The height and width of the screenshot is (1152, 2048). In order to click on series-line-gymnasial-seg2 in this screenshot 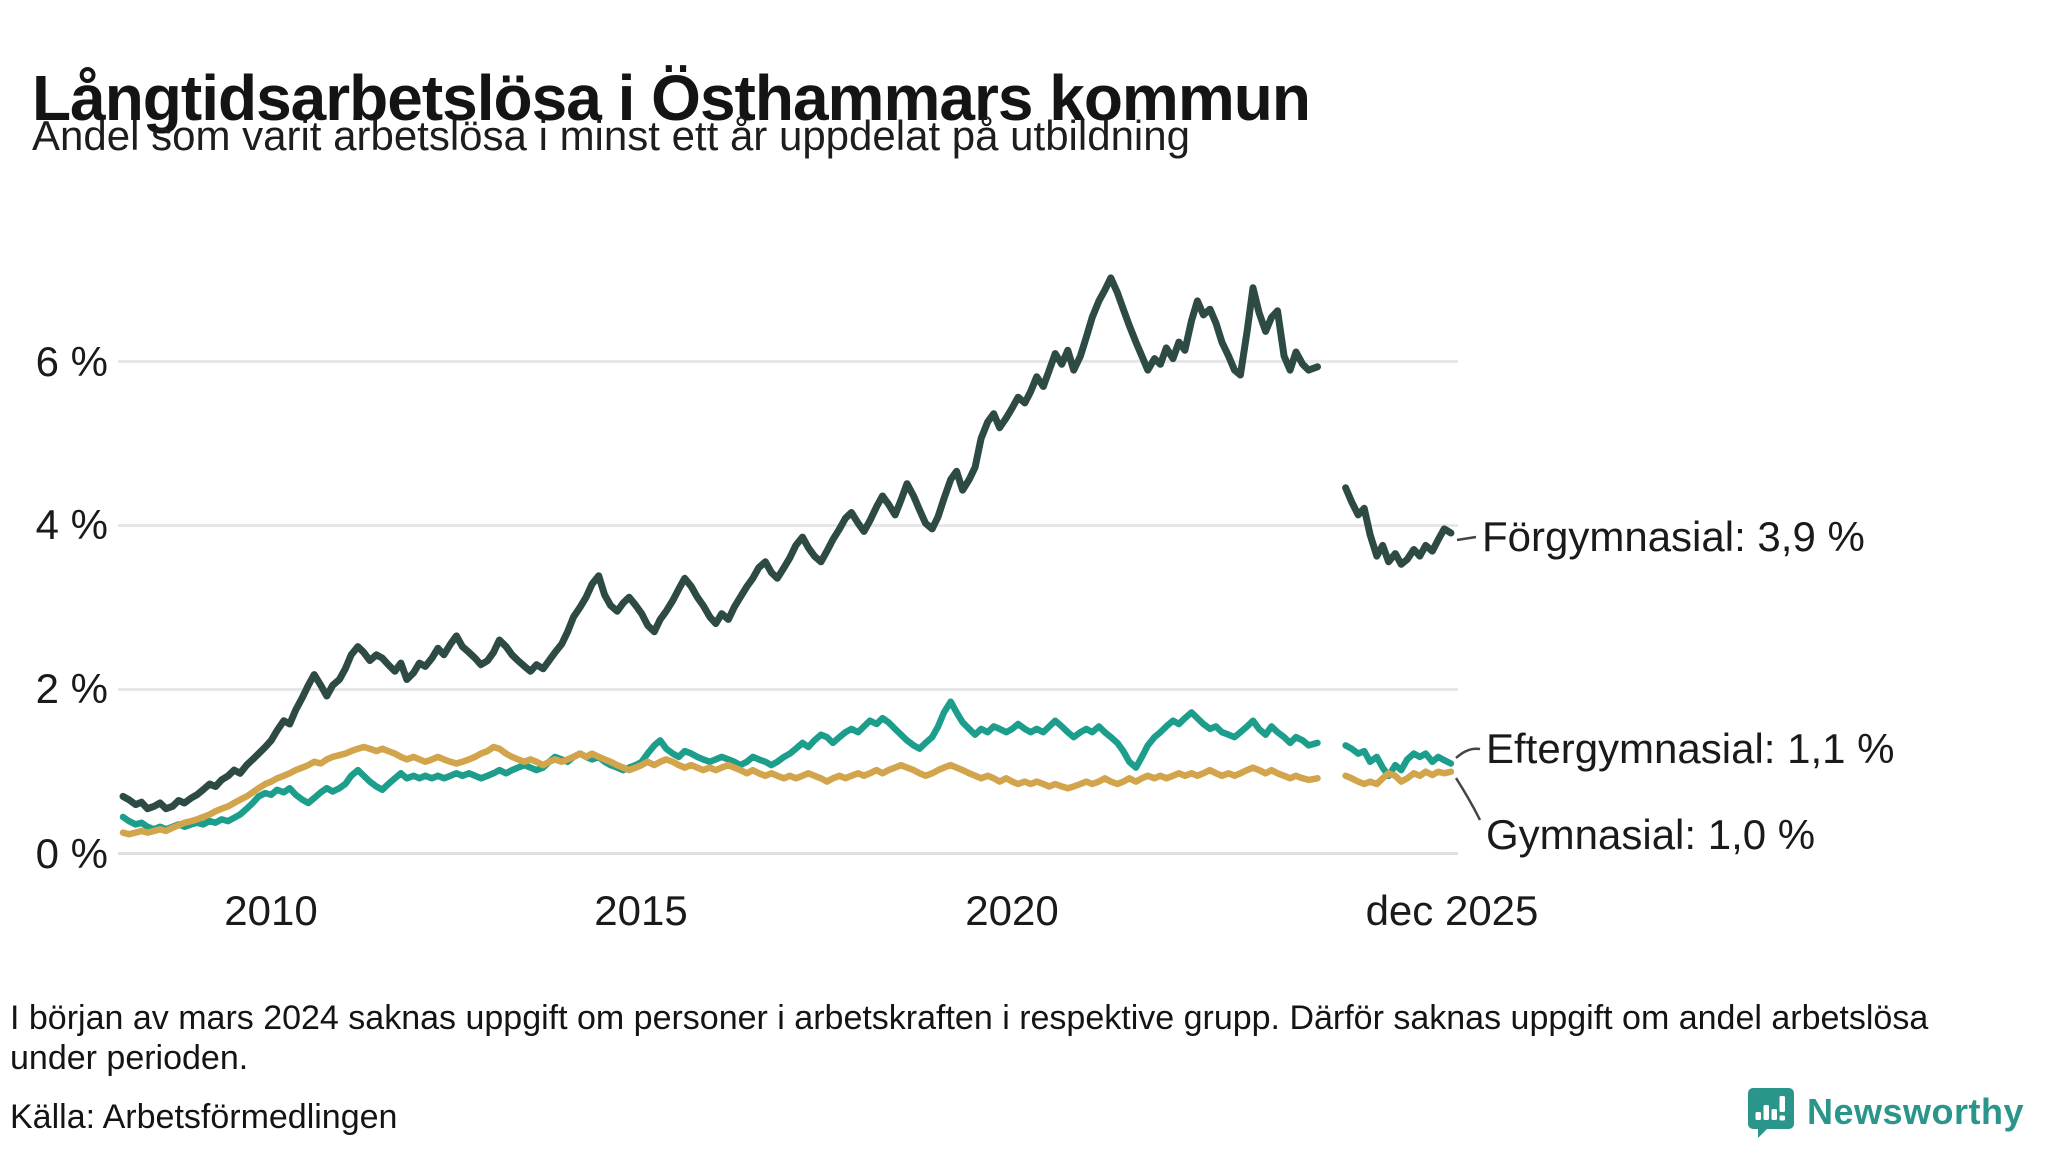, I will do `click(1398, 778)`.